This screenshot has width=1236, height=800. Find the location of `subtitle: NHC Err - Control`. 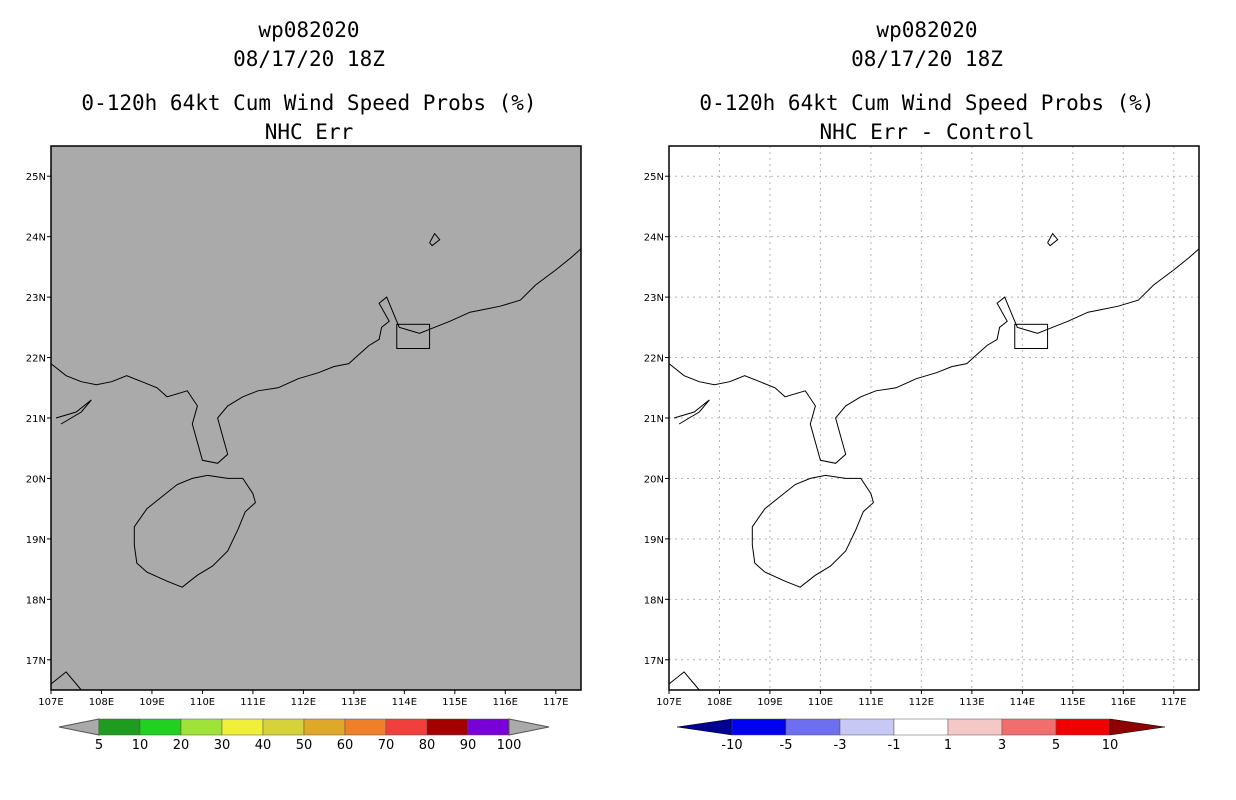

subtitle: NHC Err - Control is located at coordinates (927, 132).